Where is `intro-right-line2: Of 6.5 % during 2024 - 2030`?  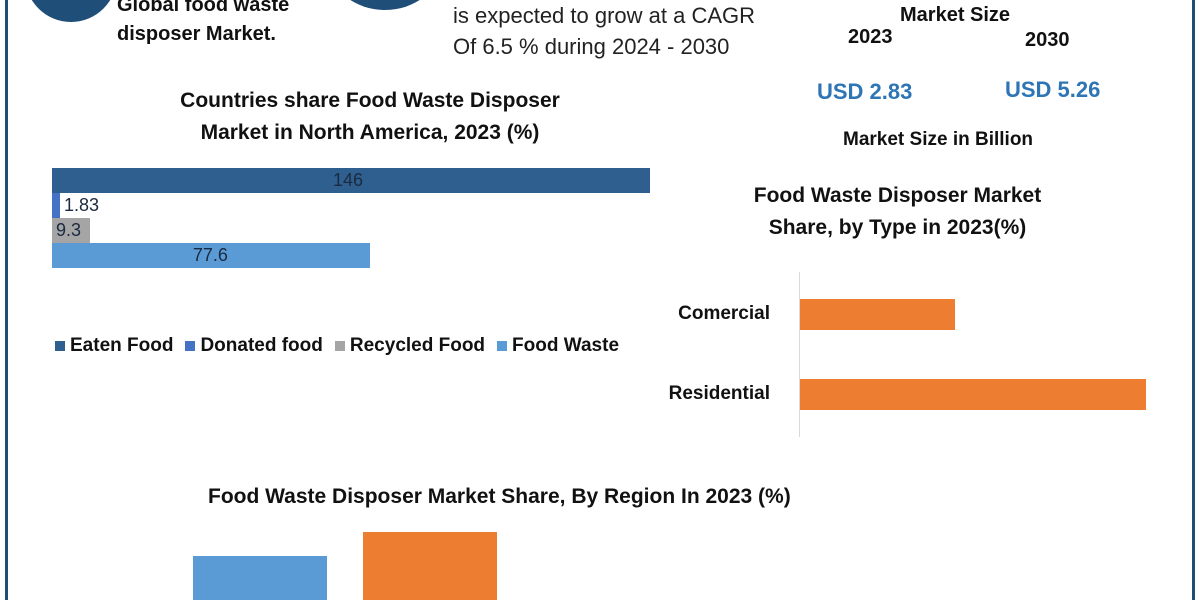 intro-right-line2: Of 6.5 % during 2024 - 2030 is located at coordinates (591, 46).